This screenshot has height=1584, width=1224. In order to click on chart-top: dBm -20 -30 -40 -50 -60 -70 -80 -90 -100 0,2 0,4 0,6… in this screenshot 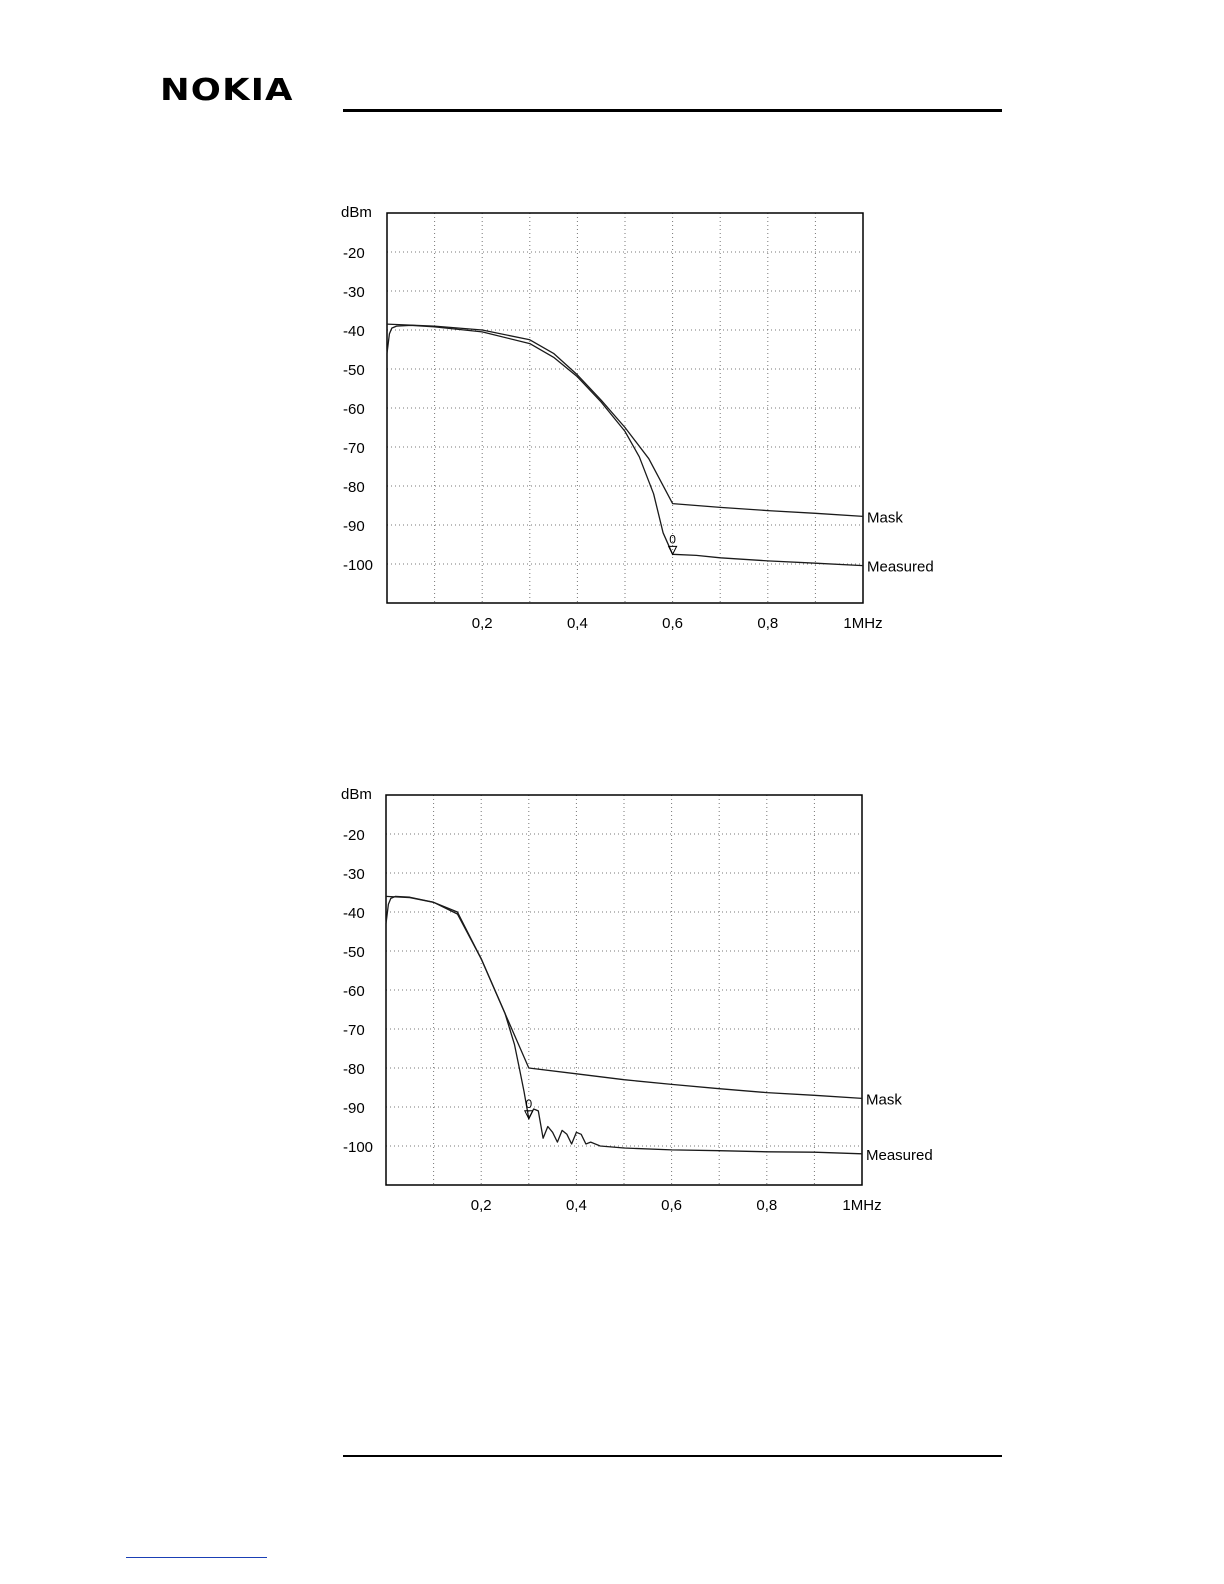, I will do `click(637, 418)`.